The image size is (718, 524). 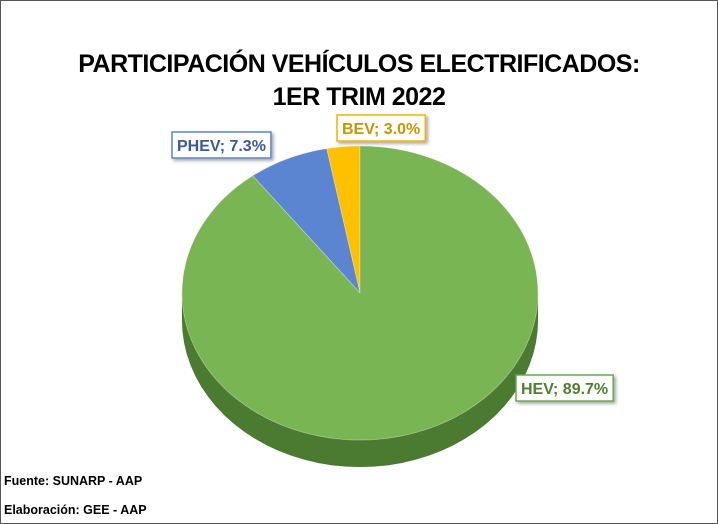 I want to click on data-label-box-bev, so click(x=381, y=128).